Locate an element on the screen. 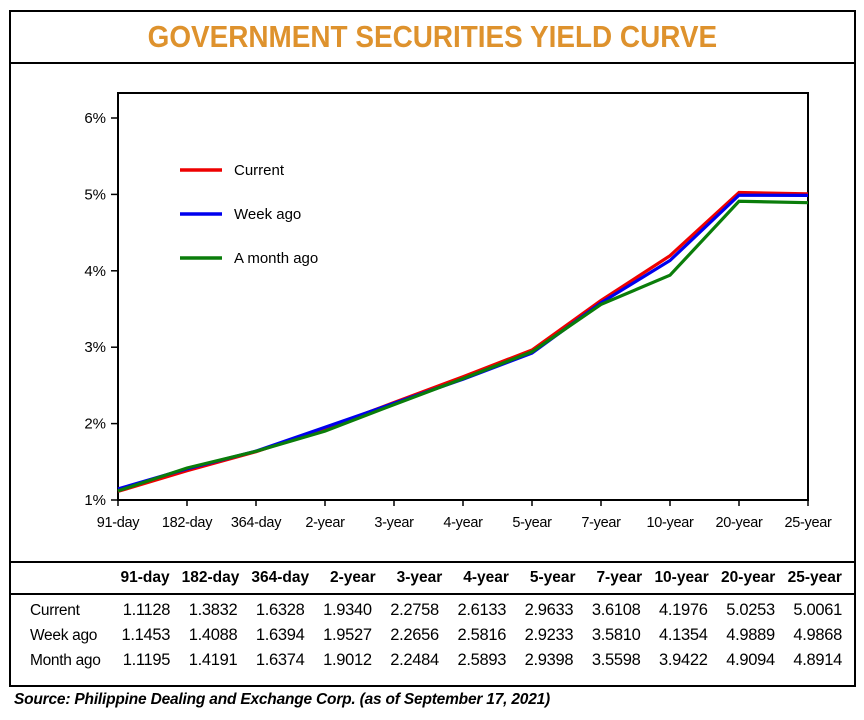 The height and width of the screenshot is (720, 864). table-col-header: 25-year is located at coordinates (814, 577).